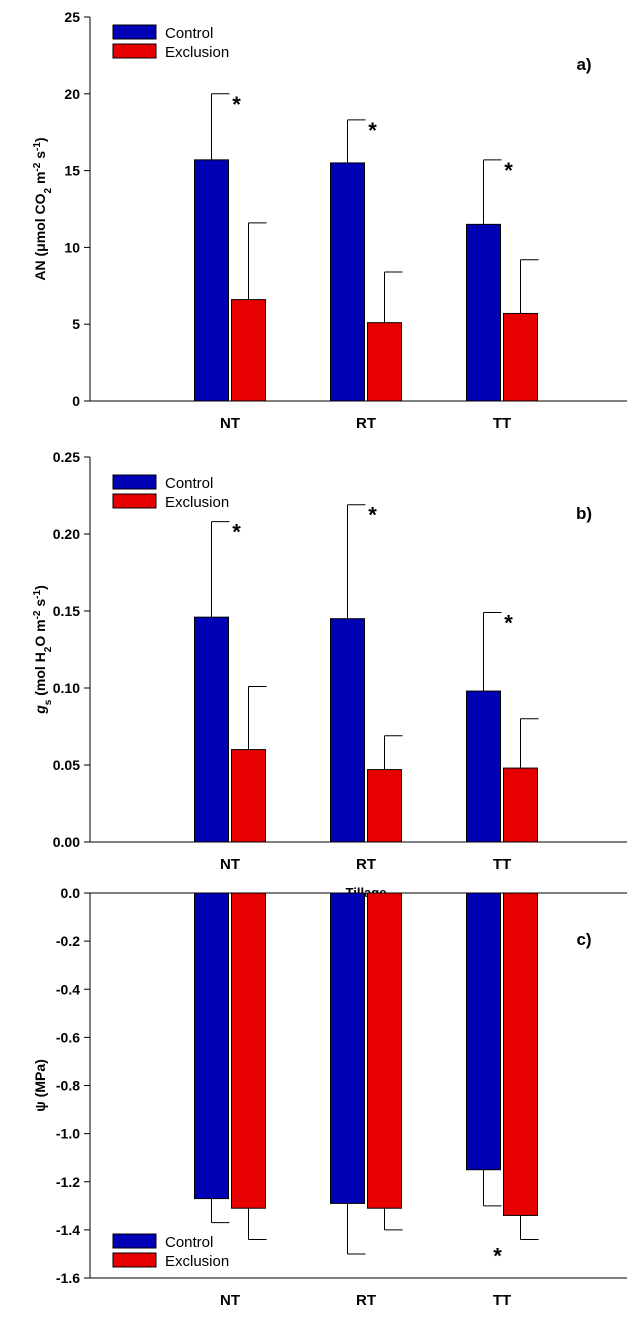 This screenshot has height=1339, width=635. What do you see at coordinates (40, 218) in the screenshot?
I see `y-axis-label-part: mol CO` at bounding box center [40, 218].